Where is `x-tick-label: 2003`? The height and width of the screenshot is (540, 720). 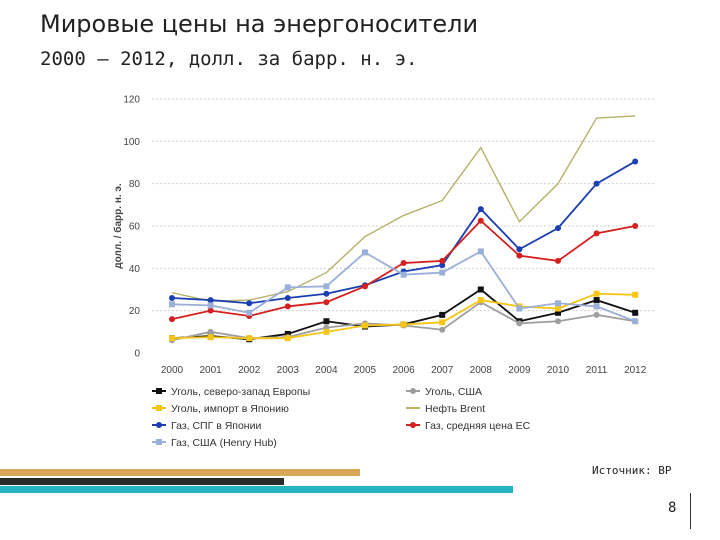 x-tick-label: 2003 is located at coordinates (288, 370).